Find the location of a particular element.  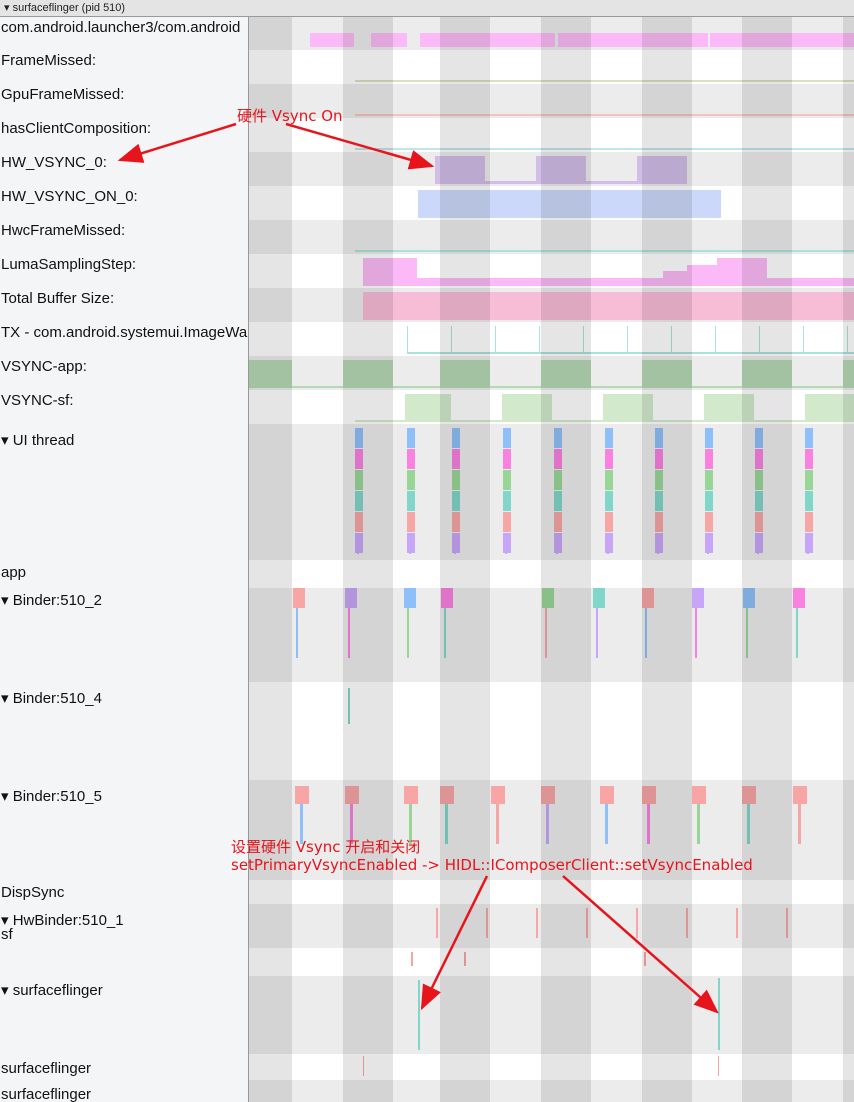

track-label: ▾ Binder:510_5 is located at coordinates (51, 796).